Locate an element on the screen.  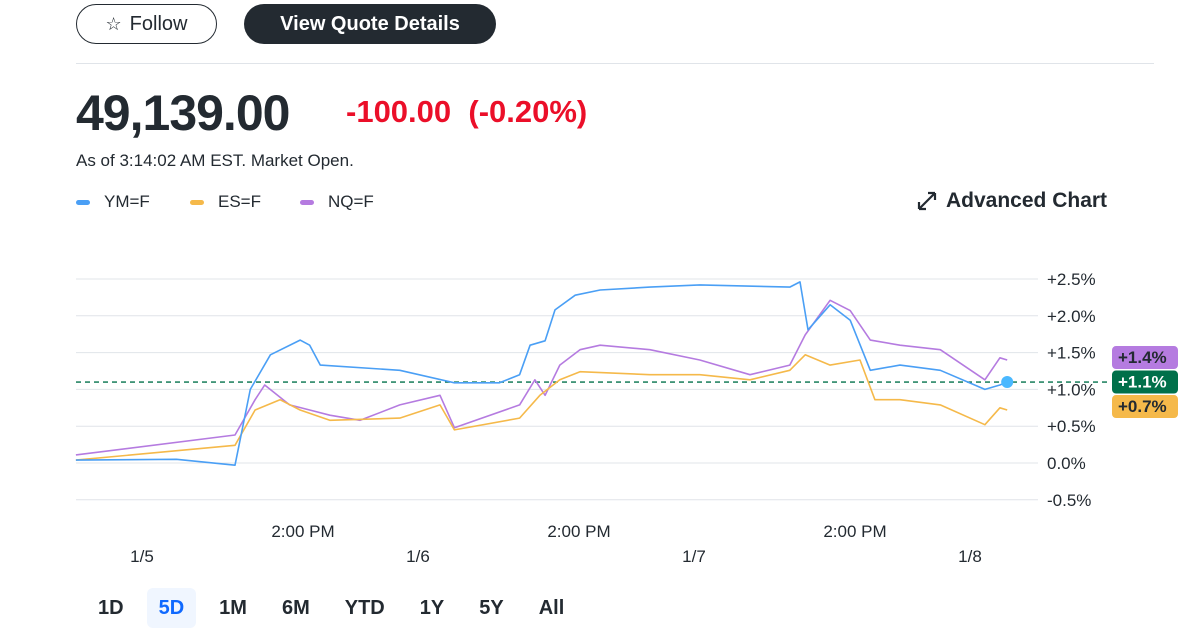
y-tick-label: +0.5% is located at coordinates (1071, 426).